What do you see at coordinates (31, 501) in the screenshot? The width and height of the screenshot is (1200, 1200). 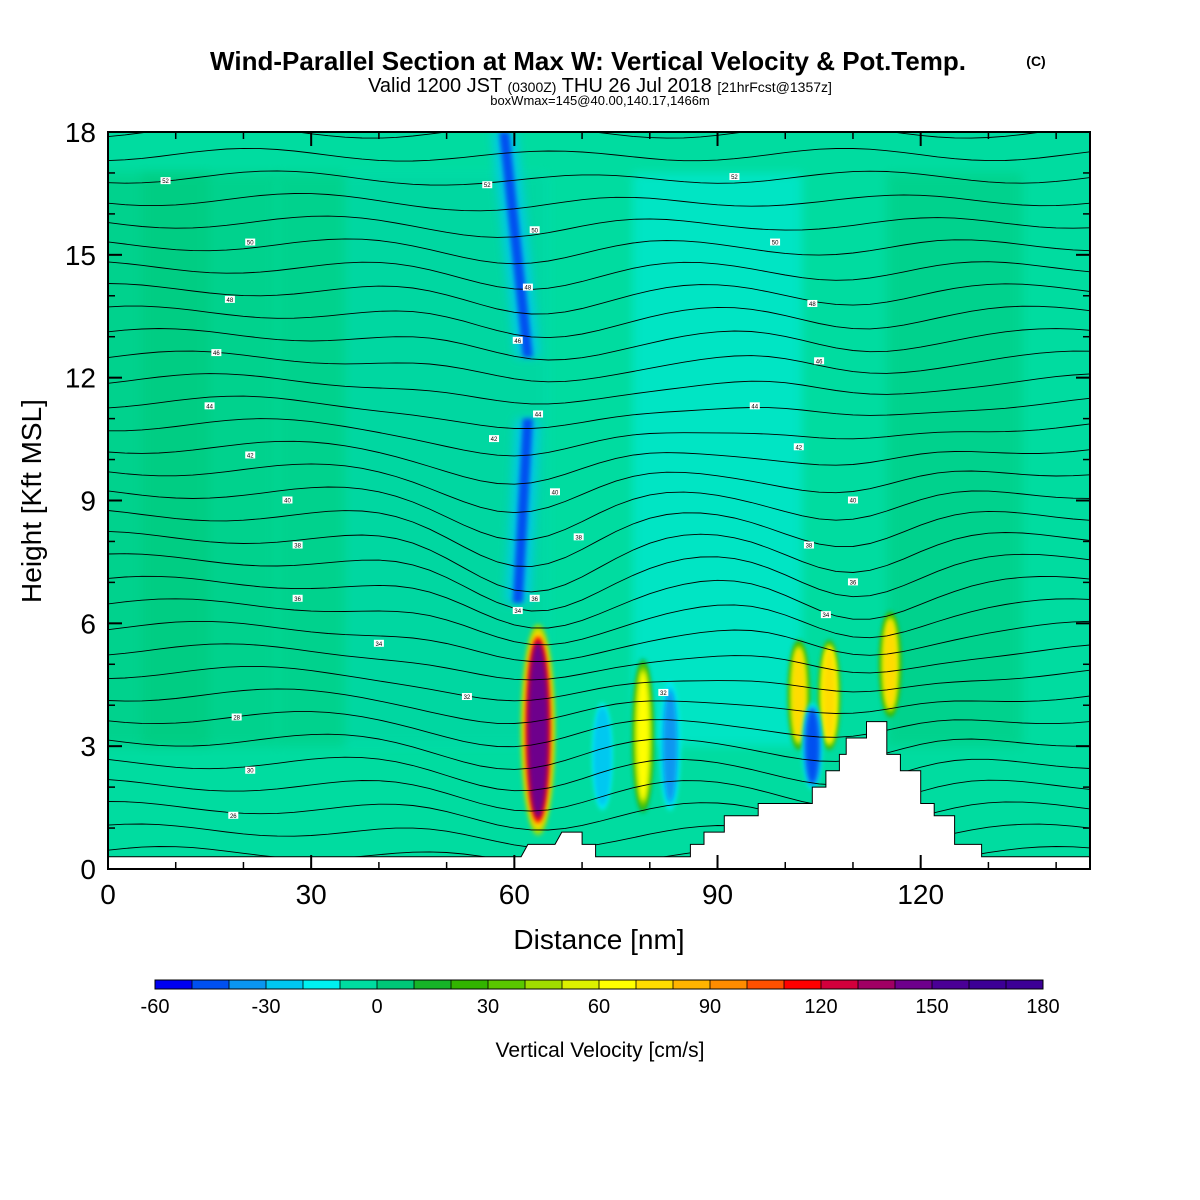 I see `y-axis-label: Height [Kft MSL]` at bounding box center [31, 501].